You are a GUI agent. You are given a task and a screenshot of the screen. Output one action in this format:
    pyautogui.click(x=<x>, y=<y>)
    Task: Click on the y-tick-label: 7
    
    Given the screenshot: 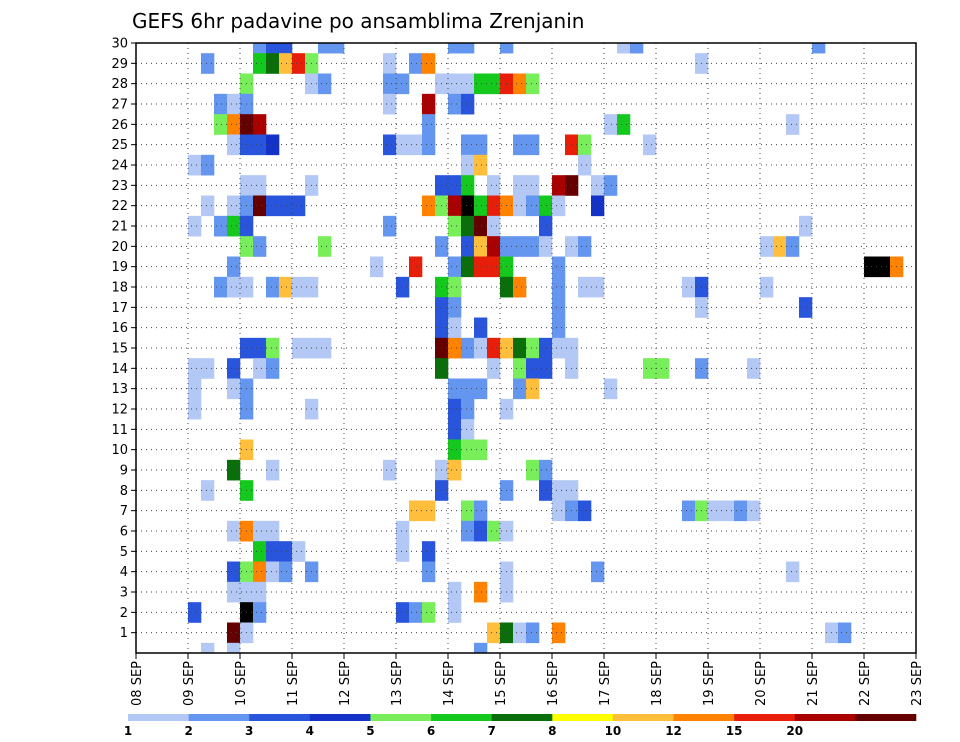 What is the action you would take?
    pyautogui.click(x=124, y=511)
    